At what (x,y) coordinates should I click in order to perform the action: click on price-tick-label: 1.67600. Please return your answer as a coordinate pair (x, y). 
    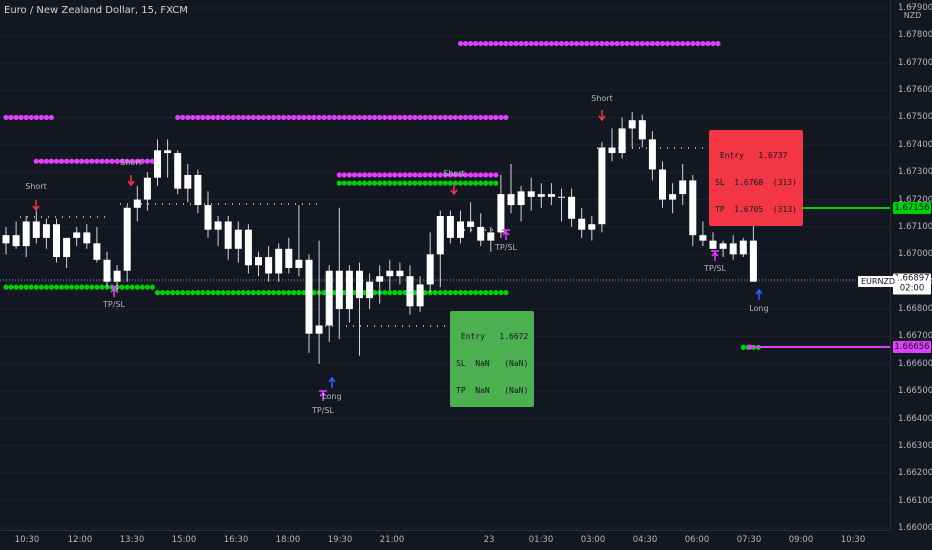
    Looking at the image, I should click on (915, 90).